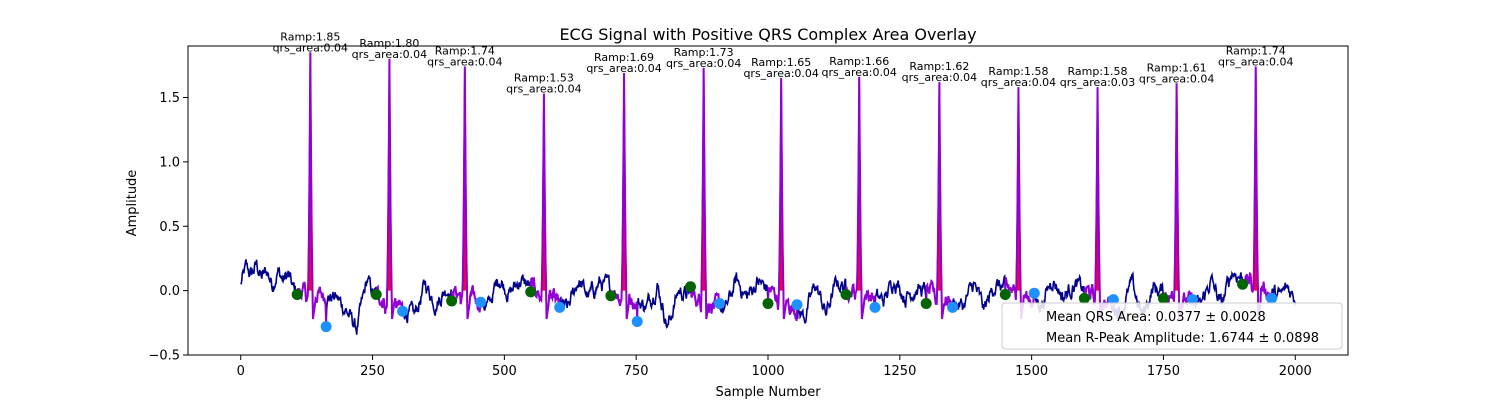  Describe the element at coordinates (1163, 371) in the screenshot. I see `x-tick-label-7: 1750` at that location.